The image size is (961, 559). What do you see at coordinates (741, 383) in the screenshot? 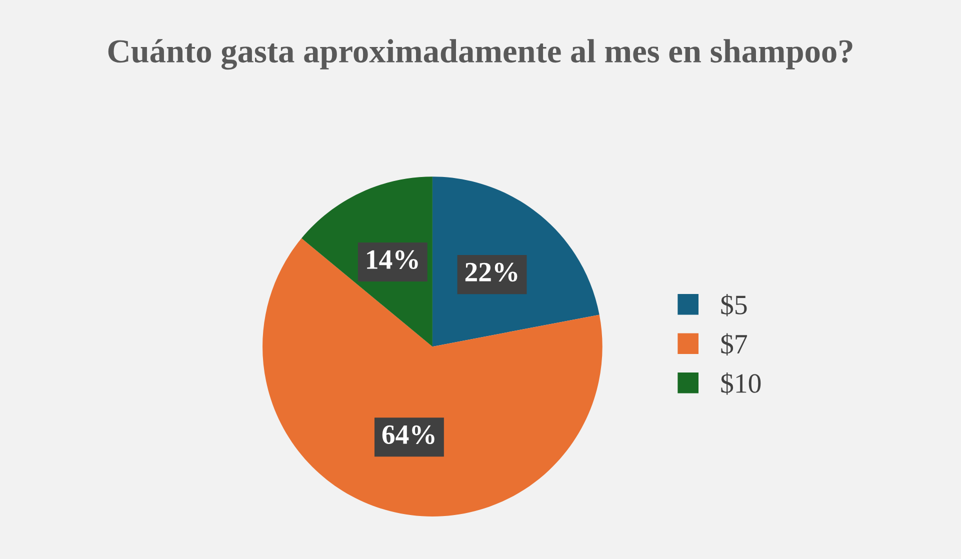
I see `legend-label: $10` at bounding box center [741, 383].